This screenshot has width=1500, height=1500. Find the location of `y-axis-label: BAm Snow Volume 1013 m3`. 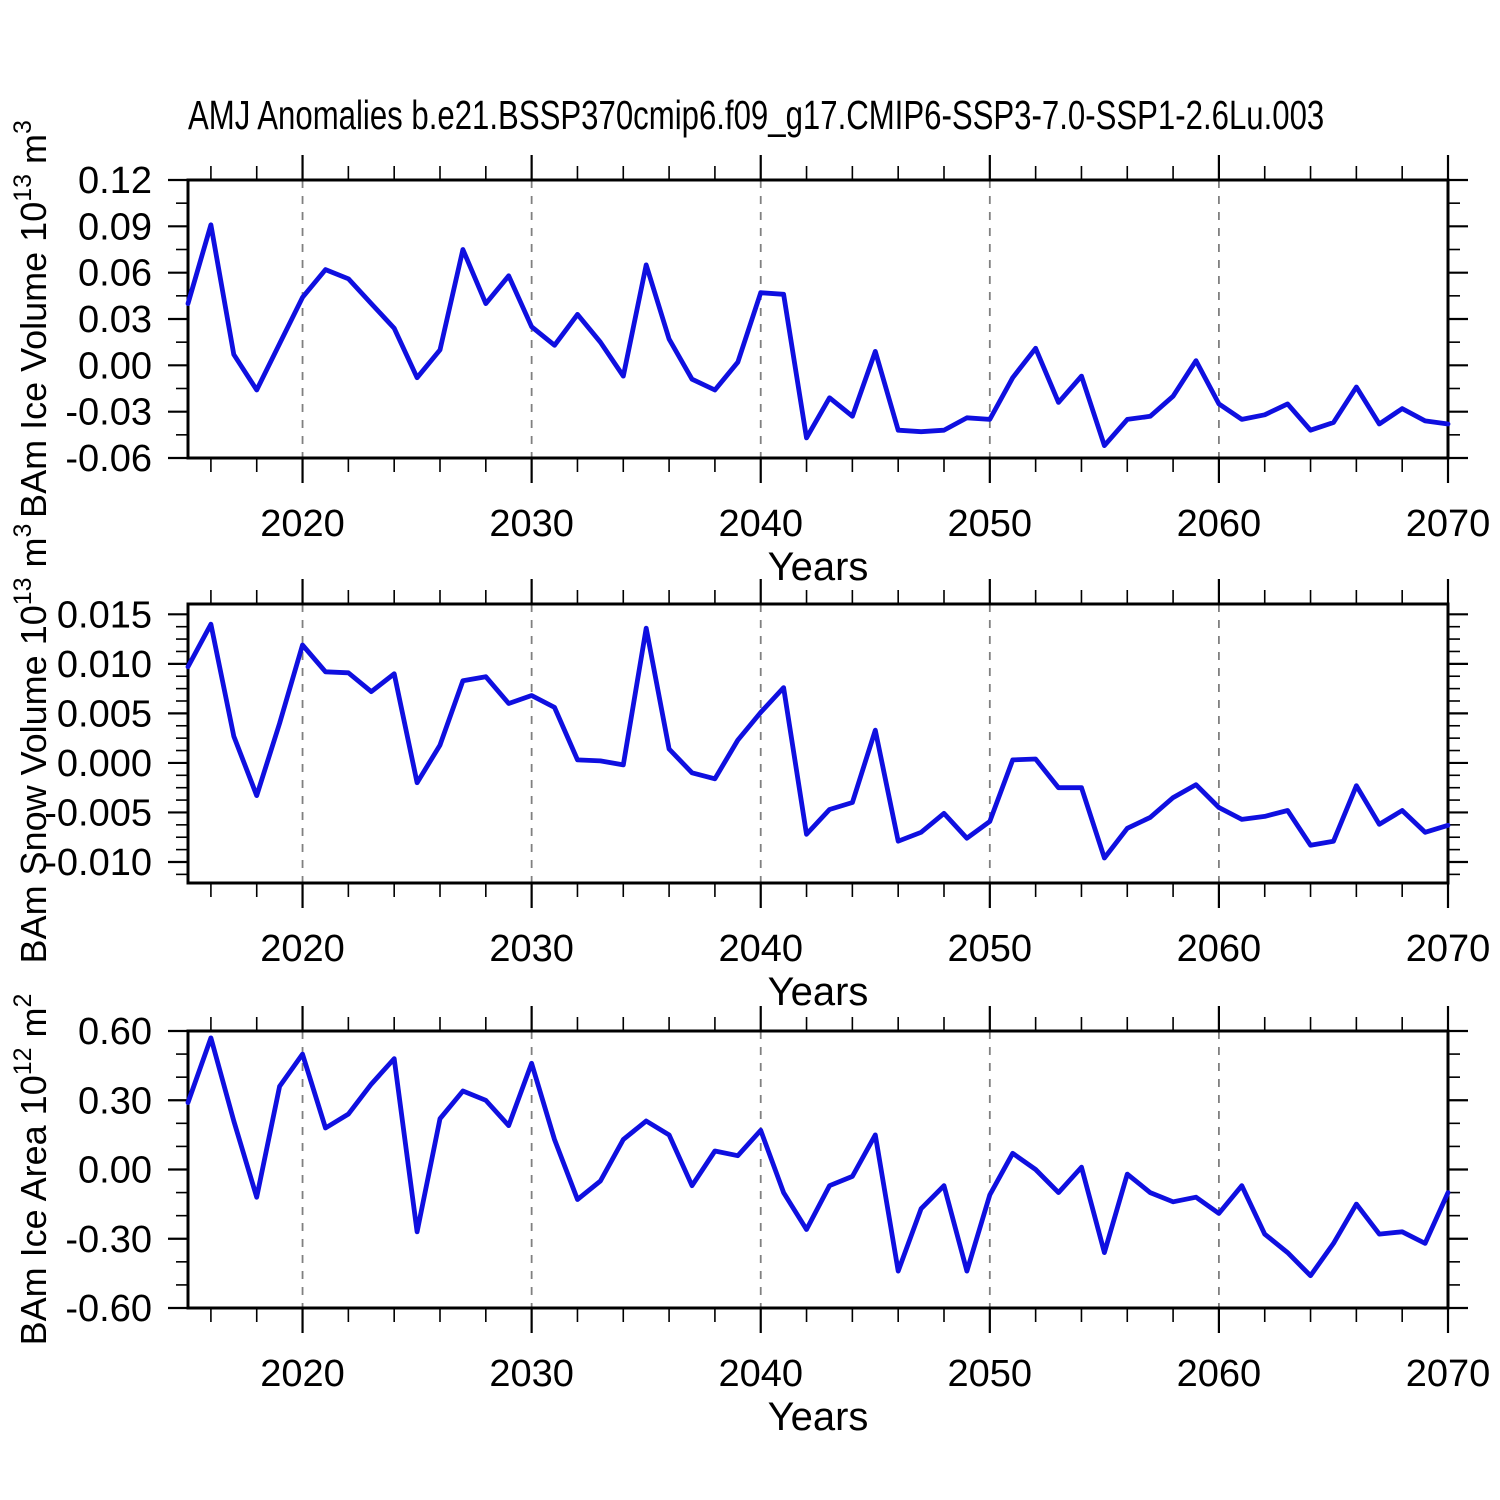

y-axis-label: BAm Snow Volume 1013 m3 is located at coordinates (31, 744).